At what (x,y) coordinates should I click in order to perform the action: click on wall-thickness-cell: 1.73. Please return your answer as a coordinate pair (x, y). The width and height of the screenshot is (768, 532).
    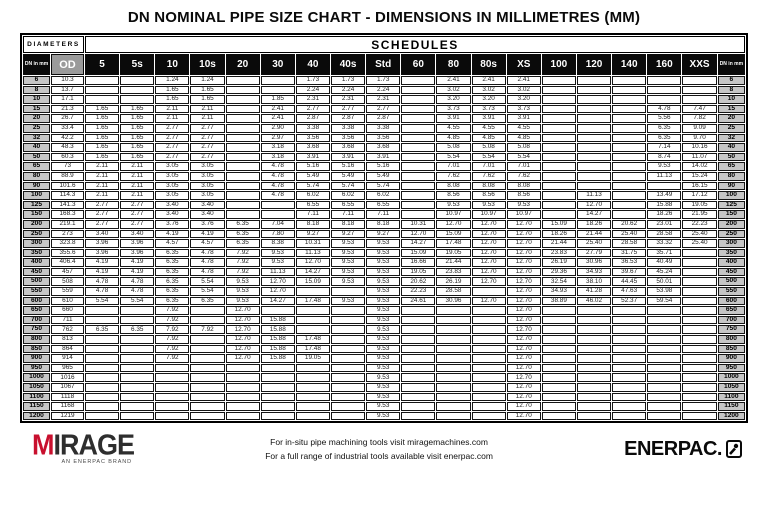
    Looking at the image, I should click on (383, 80).